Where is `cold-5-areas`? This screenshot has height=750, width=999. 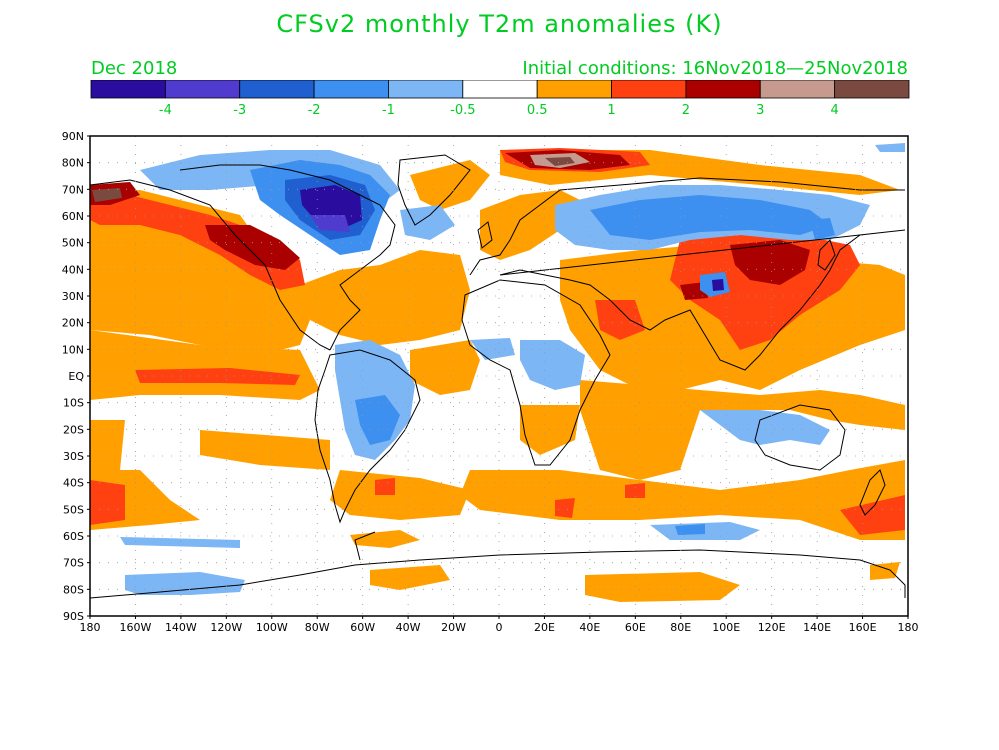 cold-5-areas is located at coordinates (330, 223).